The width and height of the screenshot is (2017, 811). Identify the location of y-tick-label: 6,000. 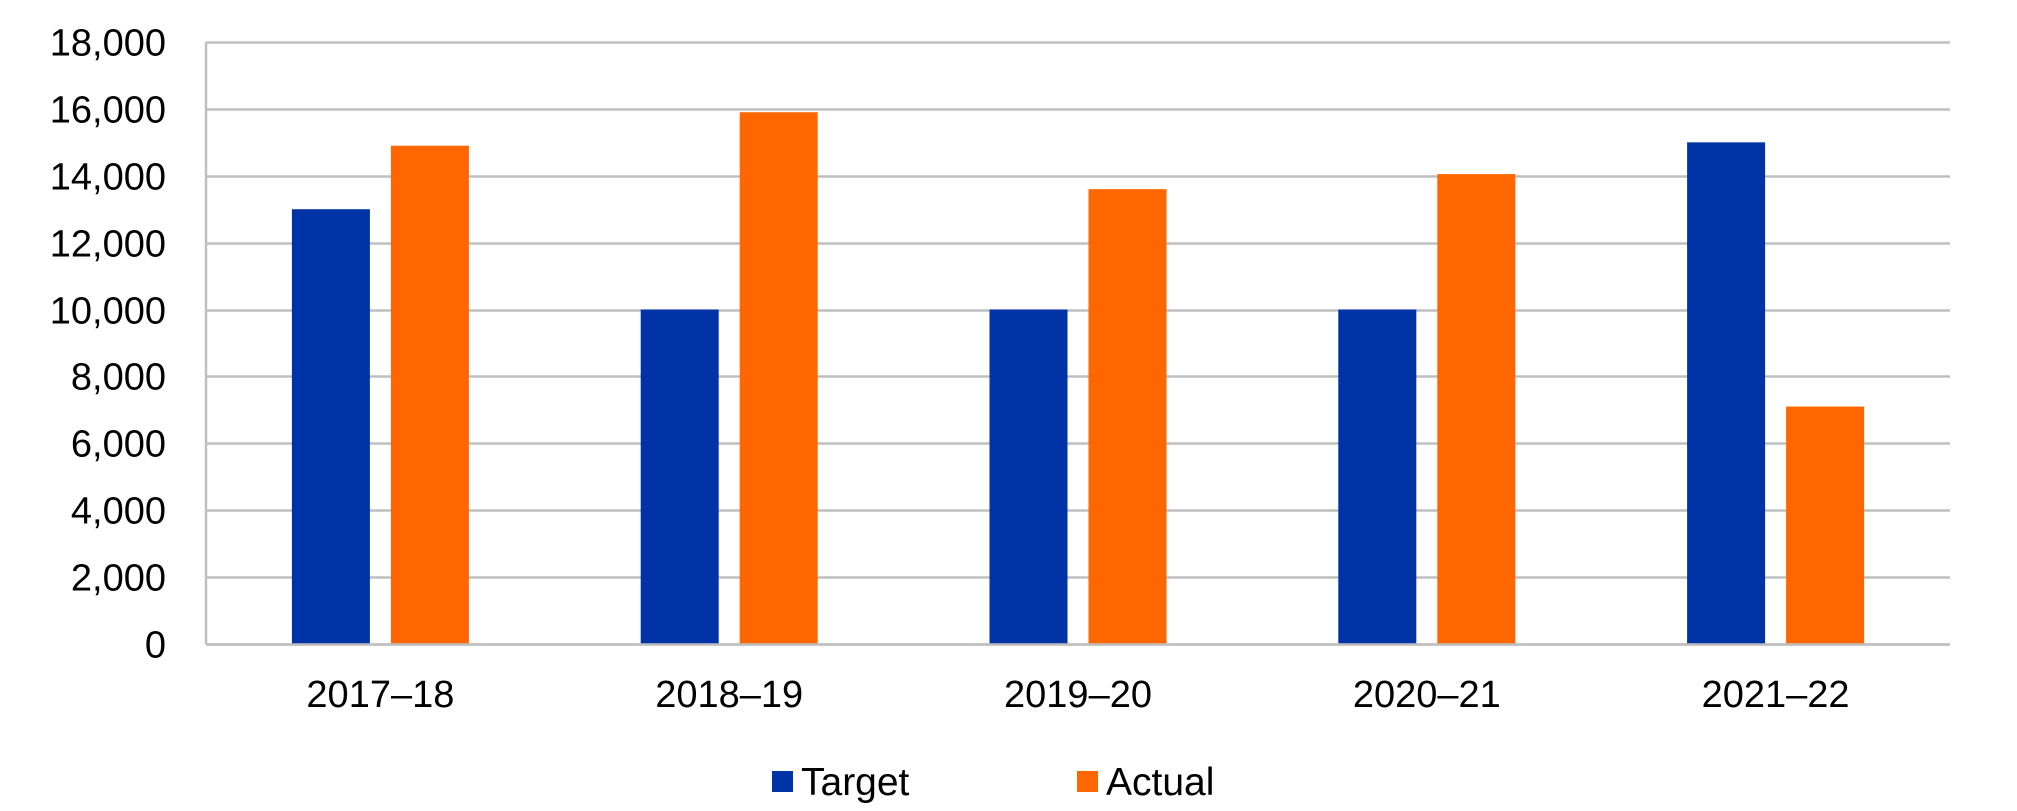
(118, 445).